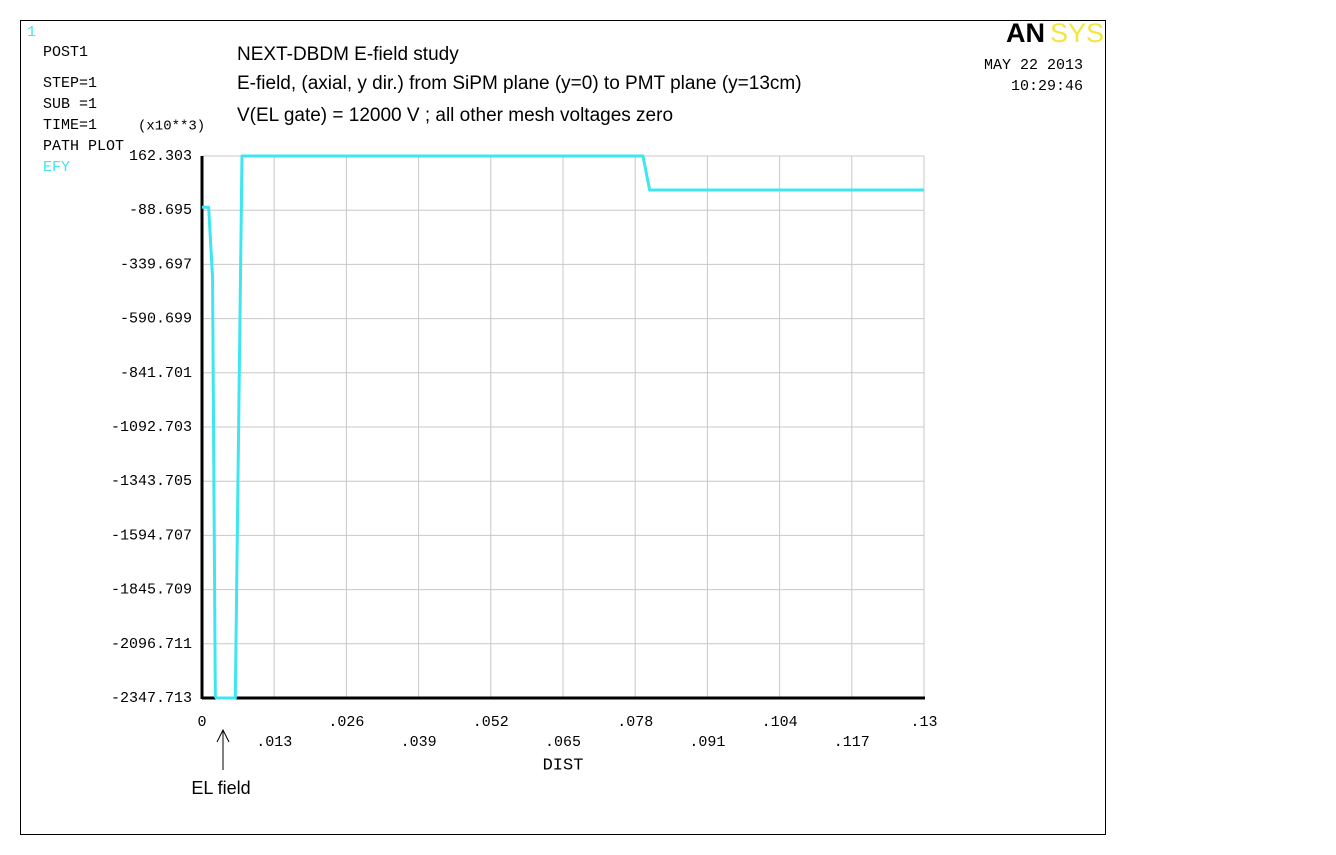 Image resolution: width=1336 pixels, height=855 pixels. Describe the element at coordinates (171, 127) in the screenshot. I see `y-multiplier: (x10**3)` at that location.